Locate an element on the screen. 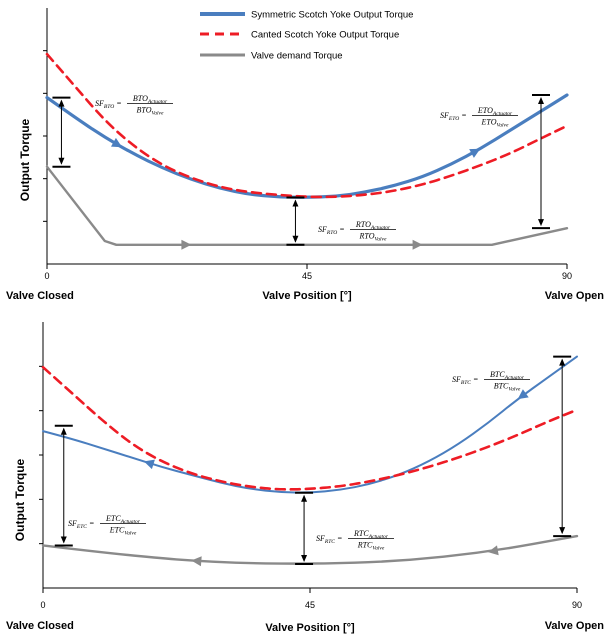 This screenshot has height=637, width=609. sf-formula-lhs: SFETC = is located at coordinates (81, 524).